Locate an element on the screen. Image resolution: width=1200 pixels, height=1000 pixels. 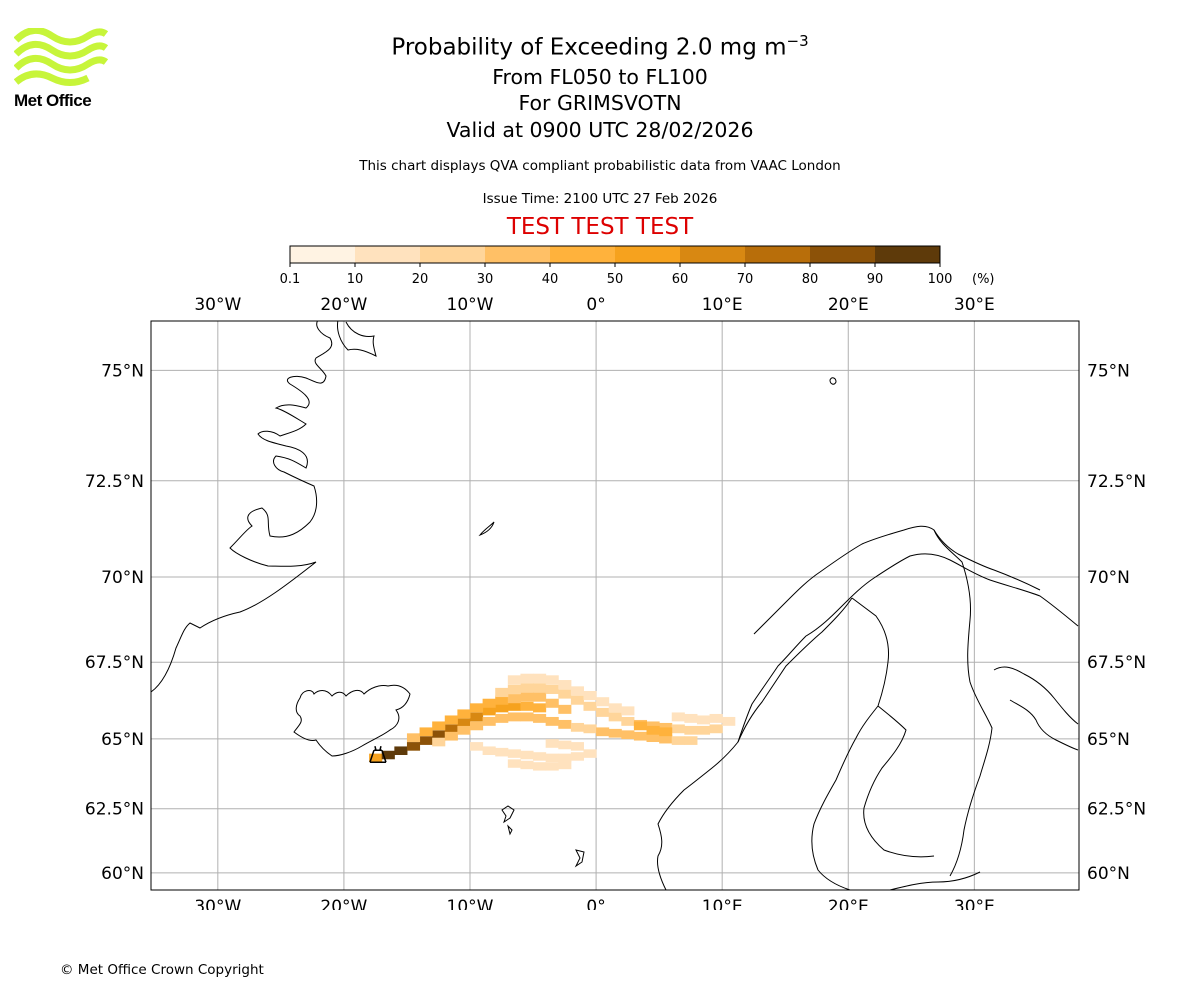
lon-label-top: 10°W is located at coordinates (470, 305).